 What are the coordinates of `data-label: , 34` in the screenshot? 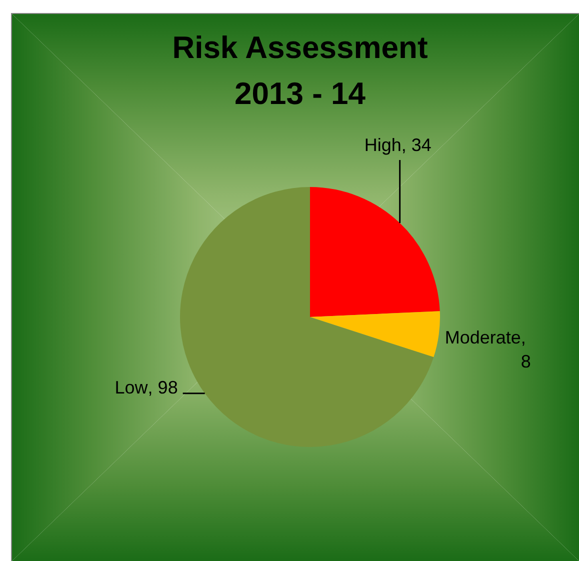 It's located at (416, 145).